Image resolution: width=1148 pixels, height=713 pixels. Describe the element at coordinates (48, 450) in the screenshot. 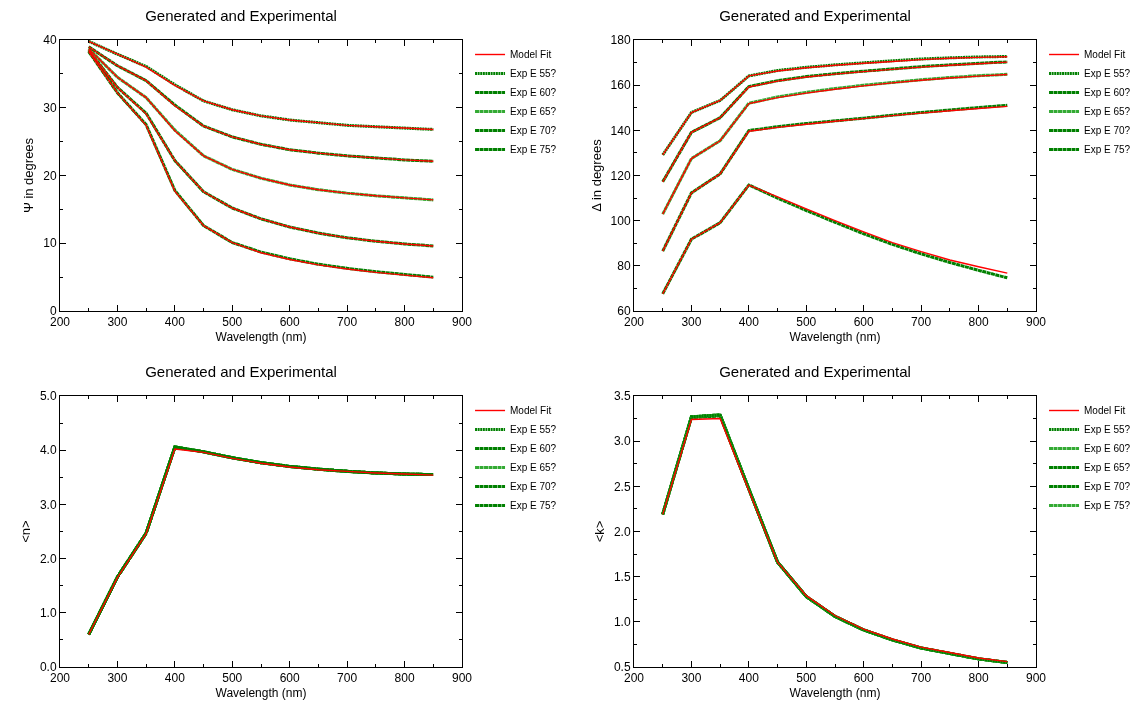

I see `y-tick-label: 4.0` at that location.